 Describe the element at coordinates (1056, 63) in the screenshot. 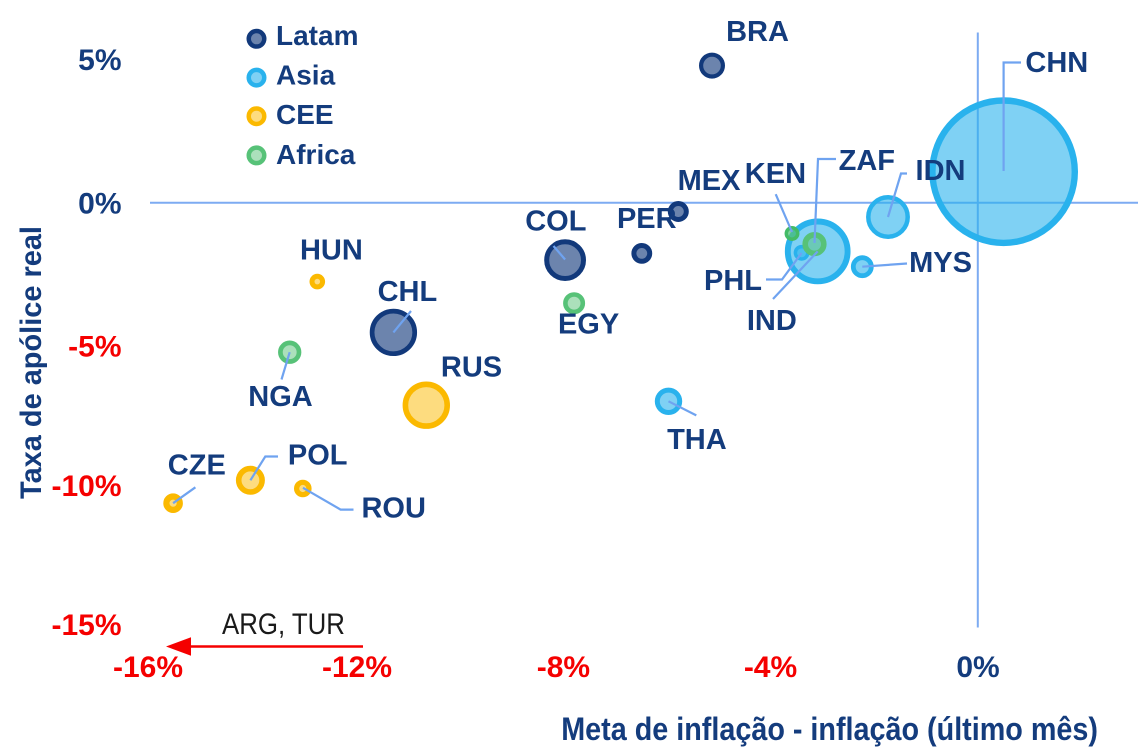

I see `svg-text: CHN` at that location.